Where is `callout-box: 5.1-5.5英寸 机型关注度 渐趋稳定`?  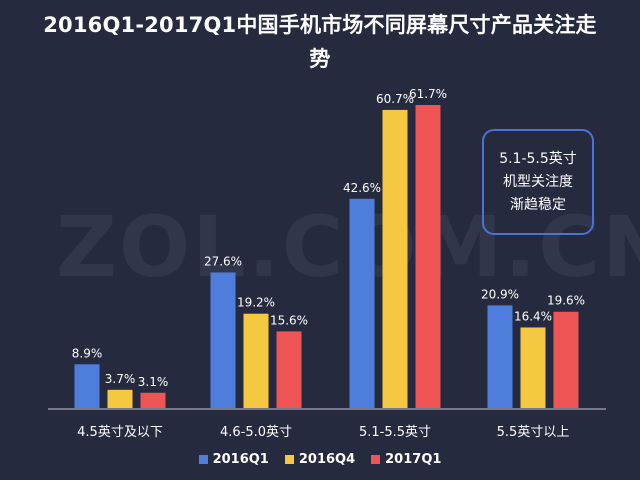
callout-box: 5.1-5.5英寸 机型关注度 渐趋稳定 is located at coordinates (538, 182).